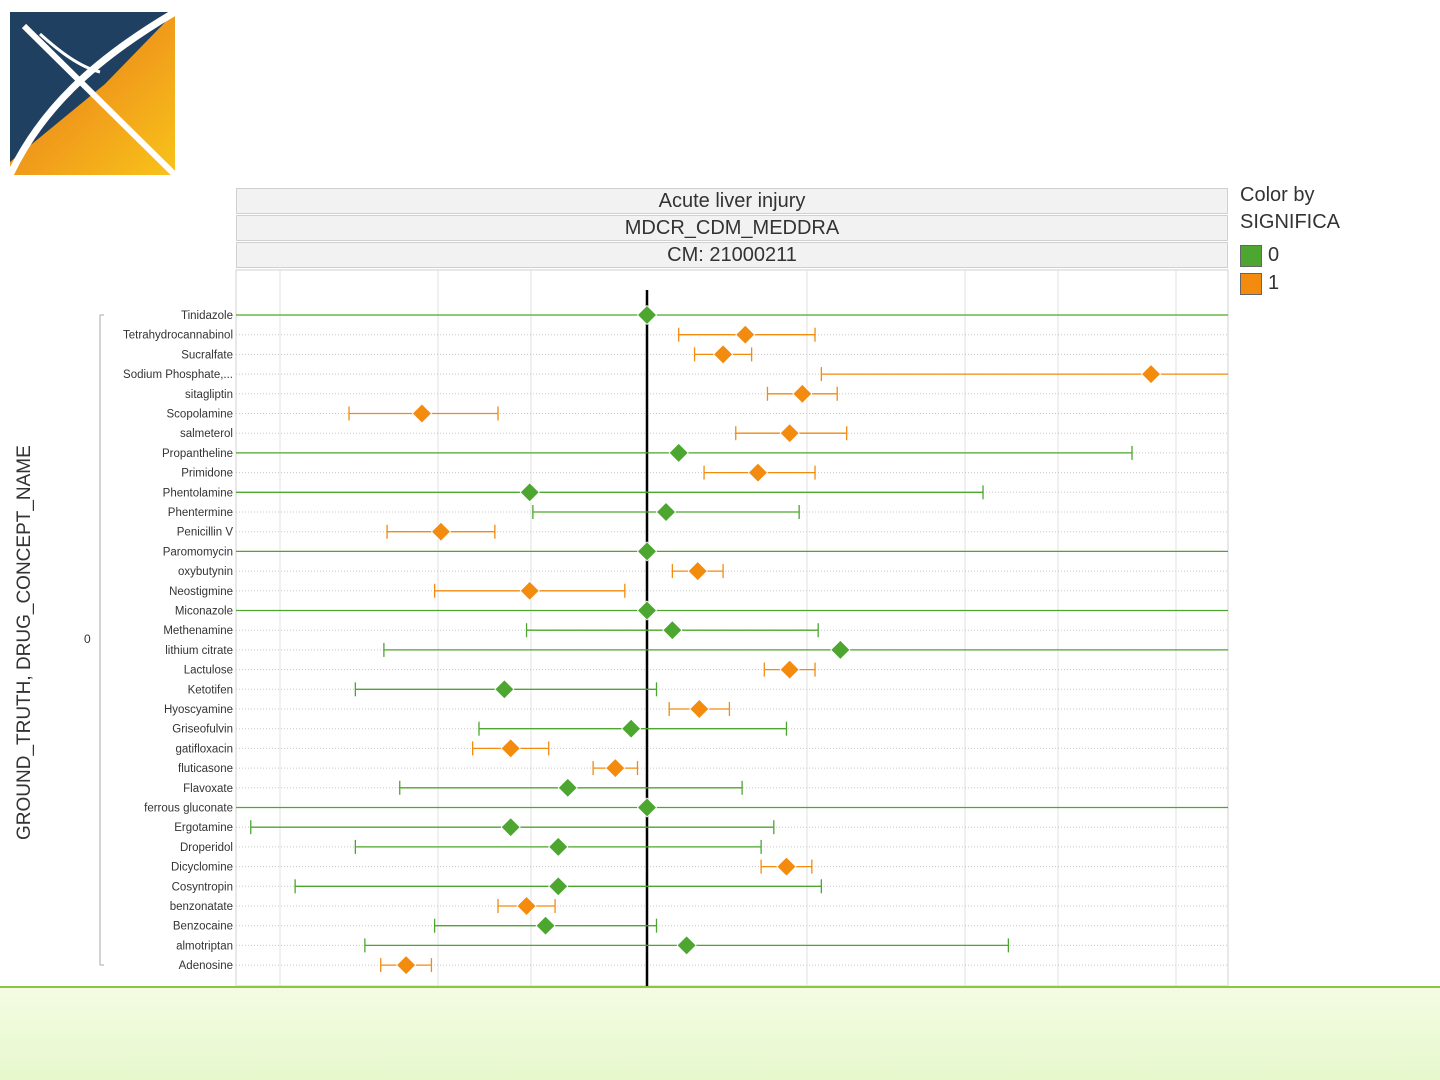 The width and height of the screenshot is (1440, 1080). What do you see at coordinates (198, 631) in the screenshot?
I see `tick-label: Methenamine` at bounding box center [198, 631].